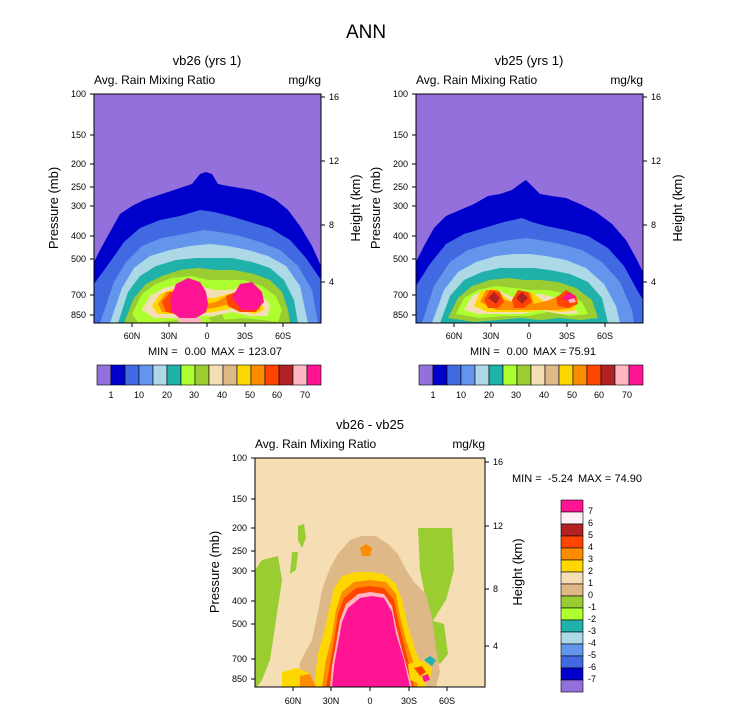 The image size is (733, 712). Describe the element at coordinates (590, 535) in the screenshot. I see `colorbar-label: 5` at that location.